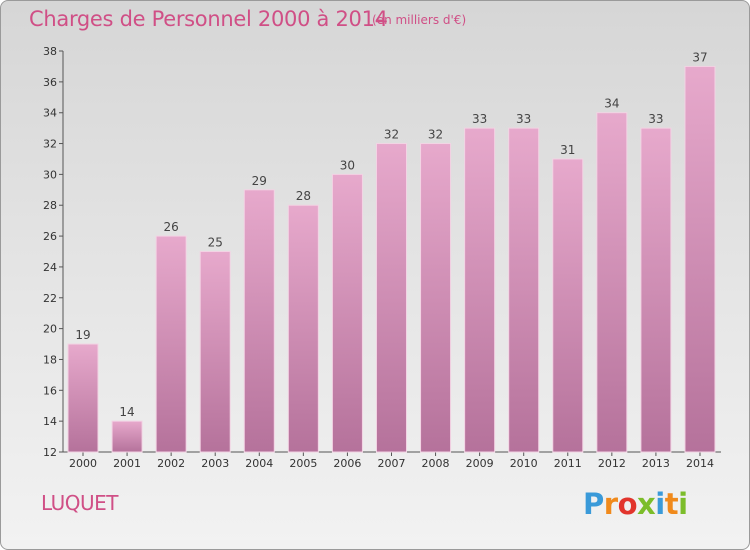  I want to click on data-label: 25, so click(215, 243).